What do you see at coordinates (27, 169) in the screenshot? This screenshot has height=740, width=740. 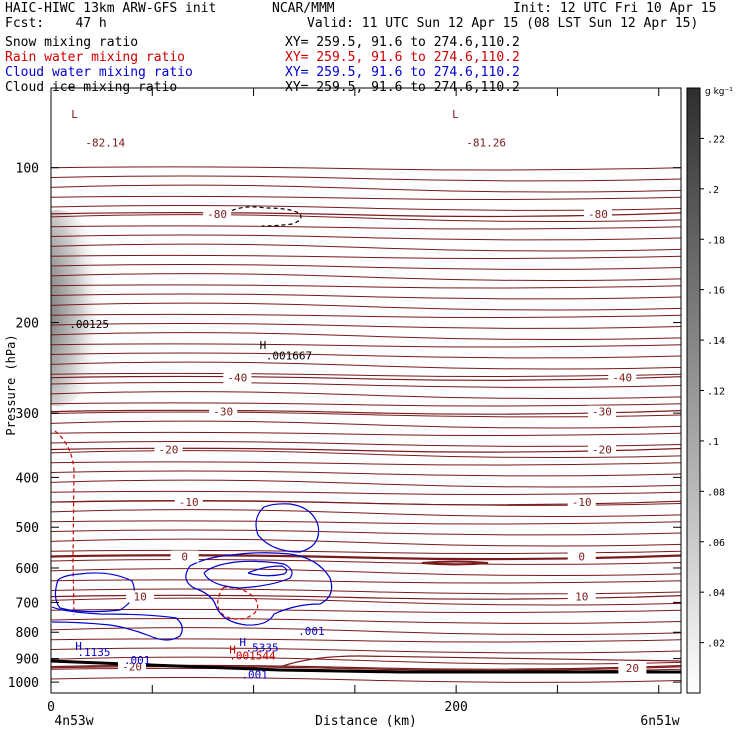 I see `y-tick-label: 100` at bounding box center [27, 169].